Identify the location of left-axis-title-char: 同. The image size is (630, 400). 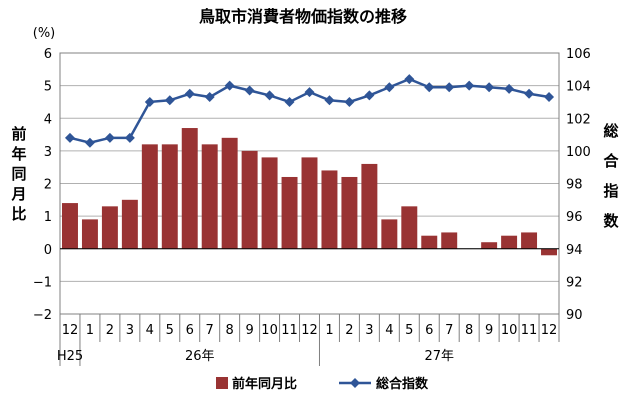
(18, 174).